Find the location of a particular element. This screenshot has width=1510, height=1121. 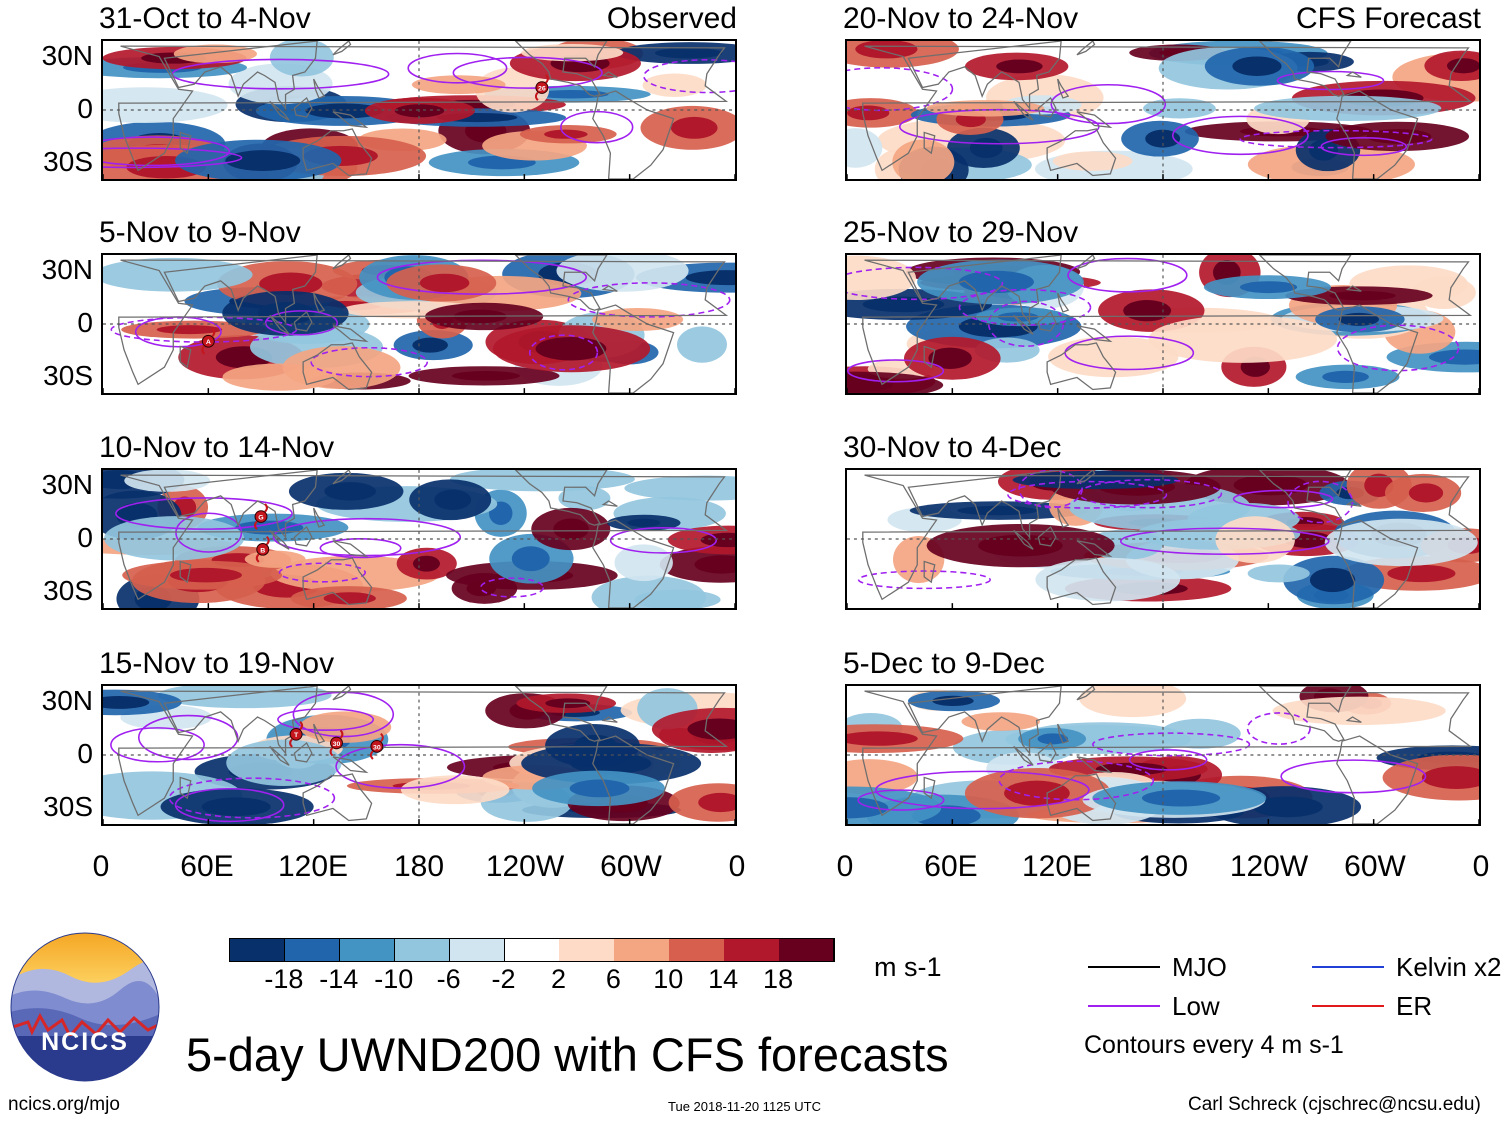

legend-label: Low is located at coordinates (1196, 1006).